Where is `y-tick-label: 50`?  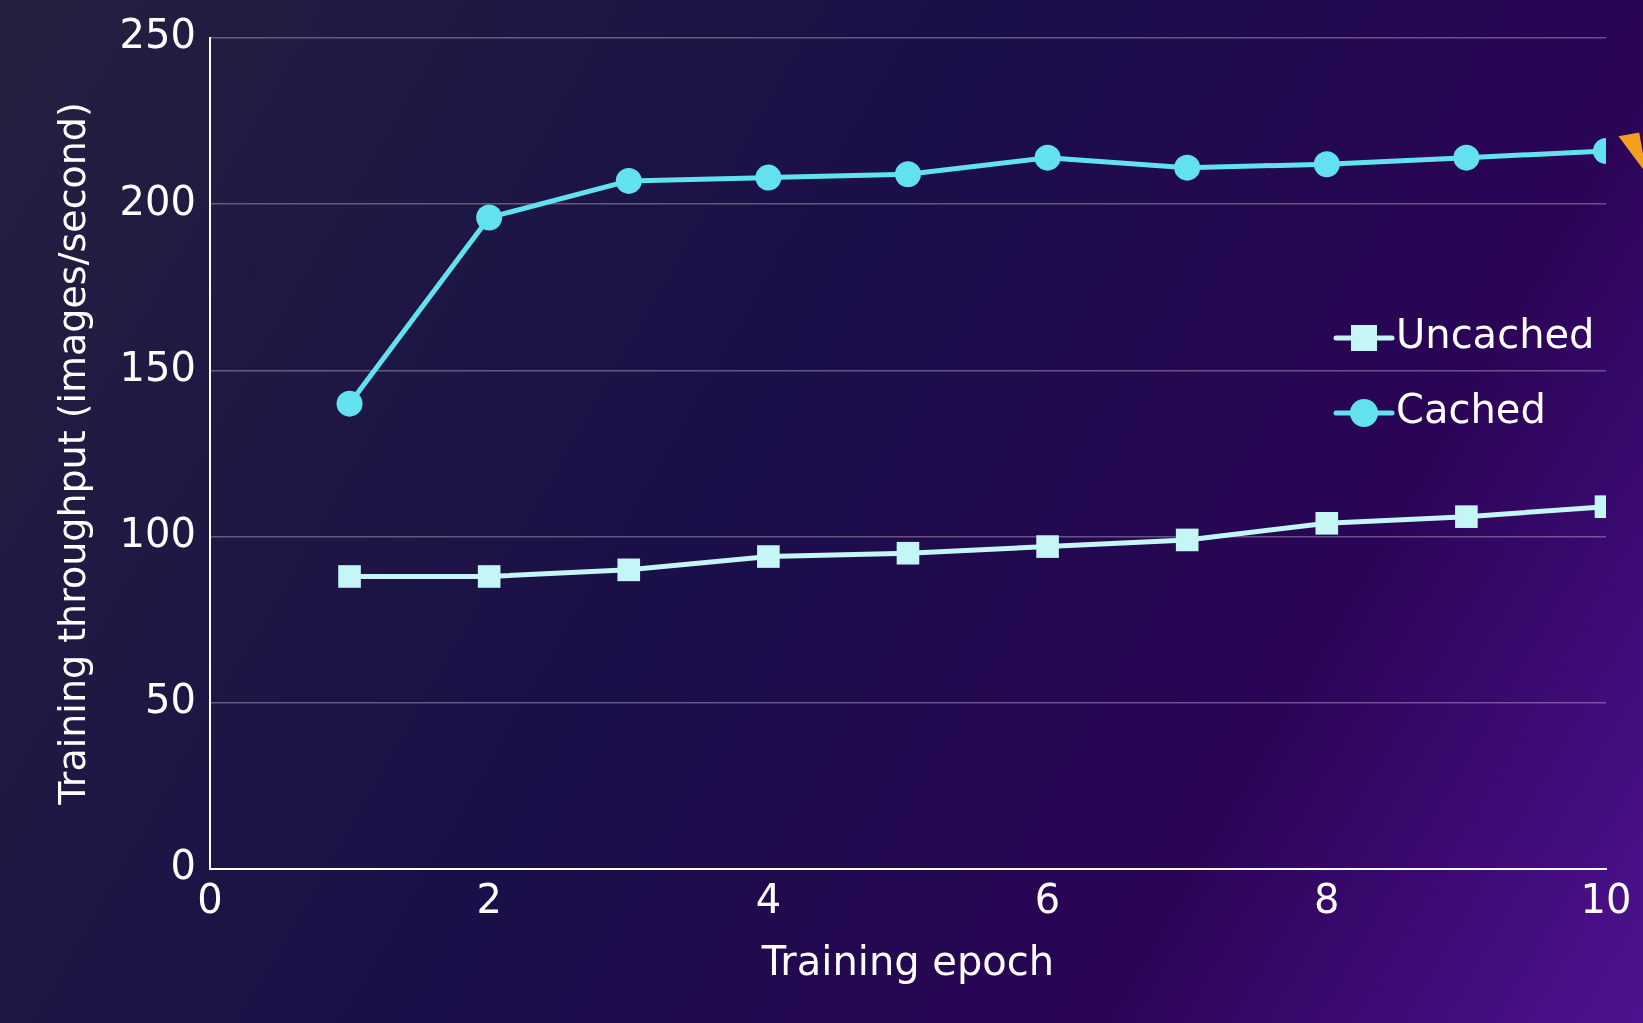 y-tick-label: 50 is located at coordinates (170, 699).